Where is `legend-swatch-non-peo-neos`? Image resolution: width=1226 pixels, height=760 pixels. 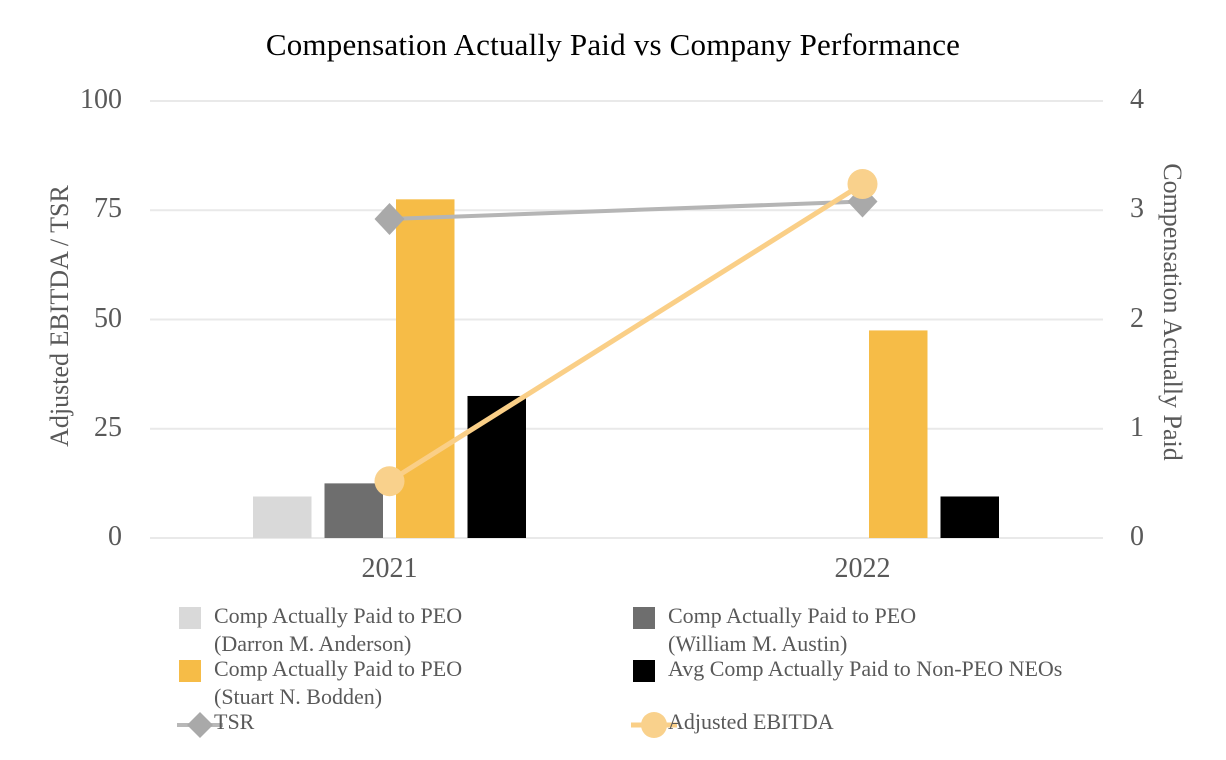
legend-swatch-non-peo-neos is located at coordinates (644, 671).